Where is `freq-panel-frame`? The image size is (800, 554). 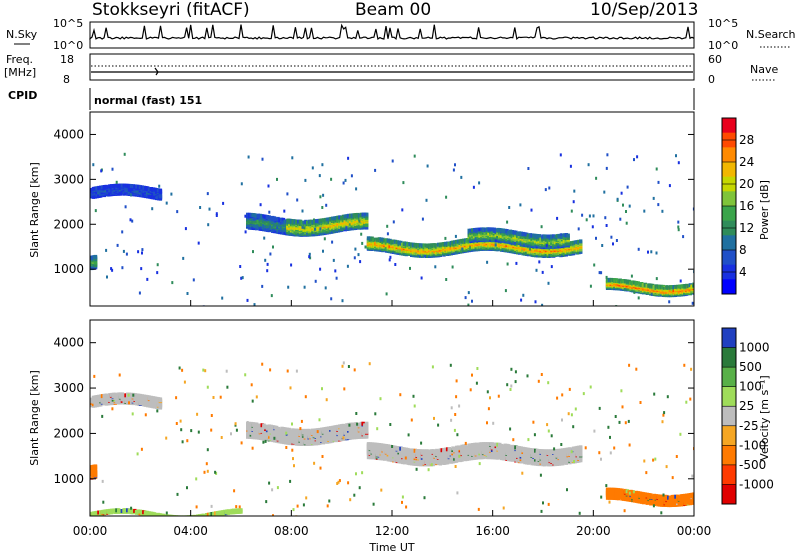 freq-panel-frame is located at coordinates (392, 67).